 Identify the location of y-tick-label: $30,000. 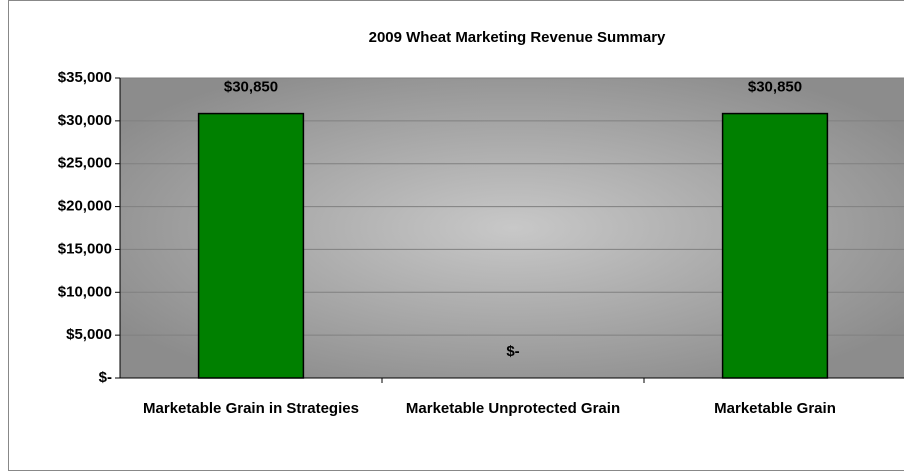
(85, 120).